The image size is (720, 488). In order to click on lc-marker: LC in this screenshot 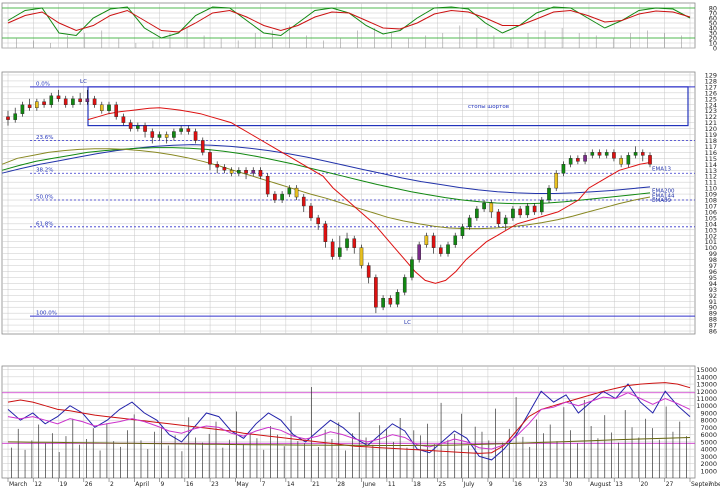, I will do `click(83, 82)`.